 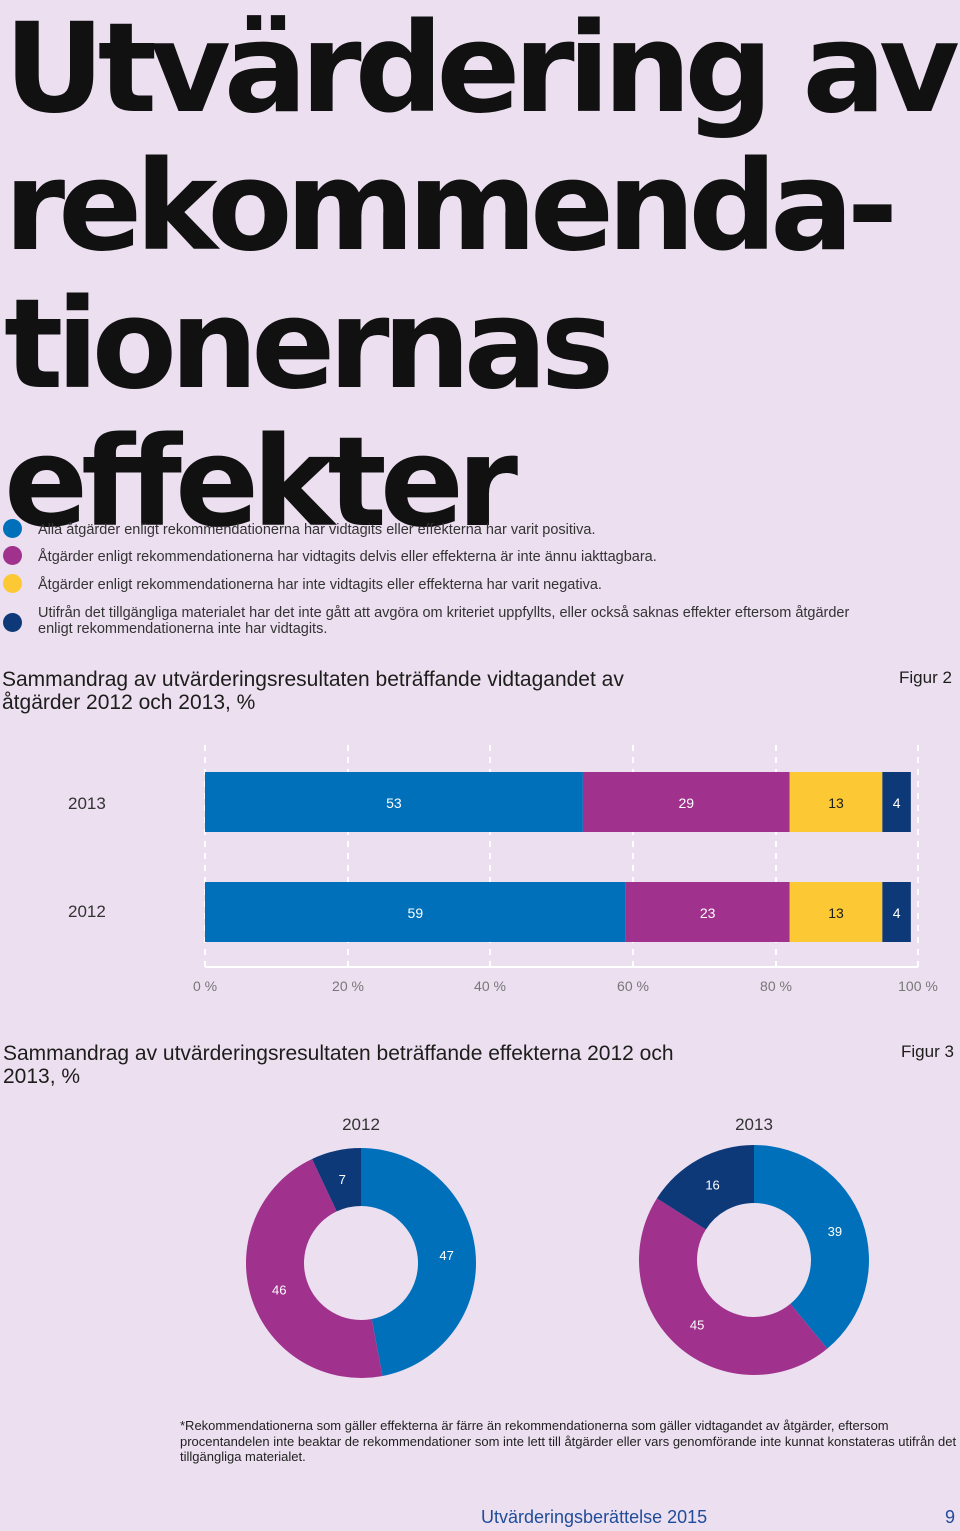 What do you see at coordinates (925, 677) in the screenshot?
I see `figure2-label: Figur 2` at bounding box center [925, 677].